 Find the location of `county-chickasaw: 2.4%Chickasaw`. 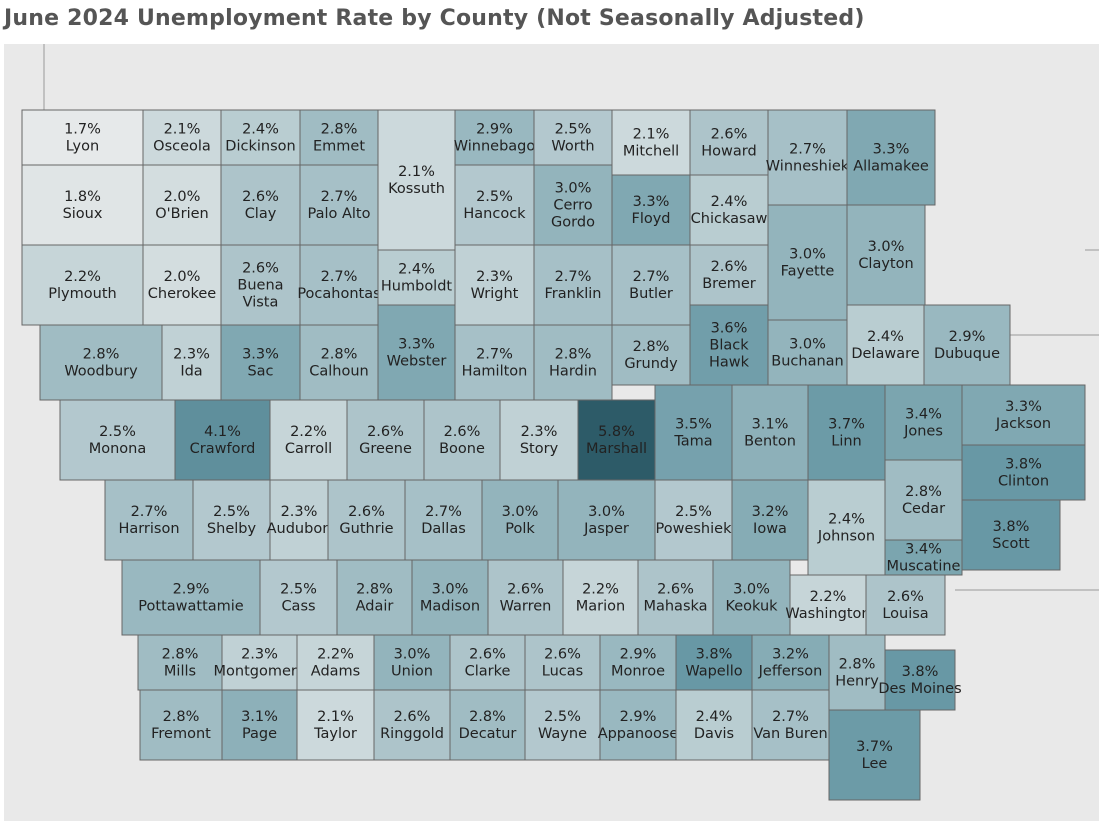

county-chickasaw: 2.4%Chickasaw is located at coordinates (729, 210).